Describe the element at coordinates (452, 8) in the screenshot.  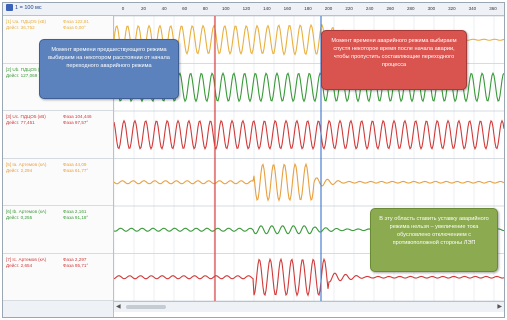
I see `ruler-tick-label: 320` at that location.